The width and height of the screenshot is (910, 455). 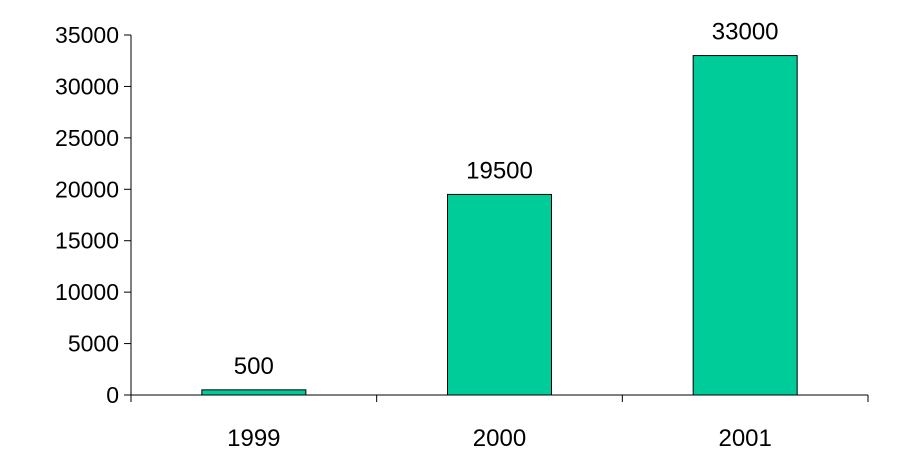 What do you see at coordinates (87, 241) in the screenshot?
I see `y-tick-label: 15000` at bounding box center [87, 241].